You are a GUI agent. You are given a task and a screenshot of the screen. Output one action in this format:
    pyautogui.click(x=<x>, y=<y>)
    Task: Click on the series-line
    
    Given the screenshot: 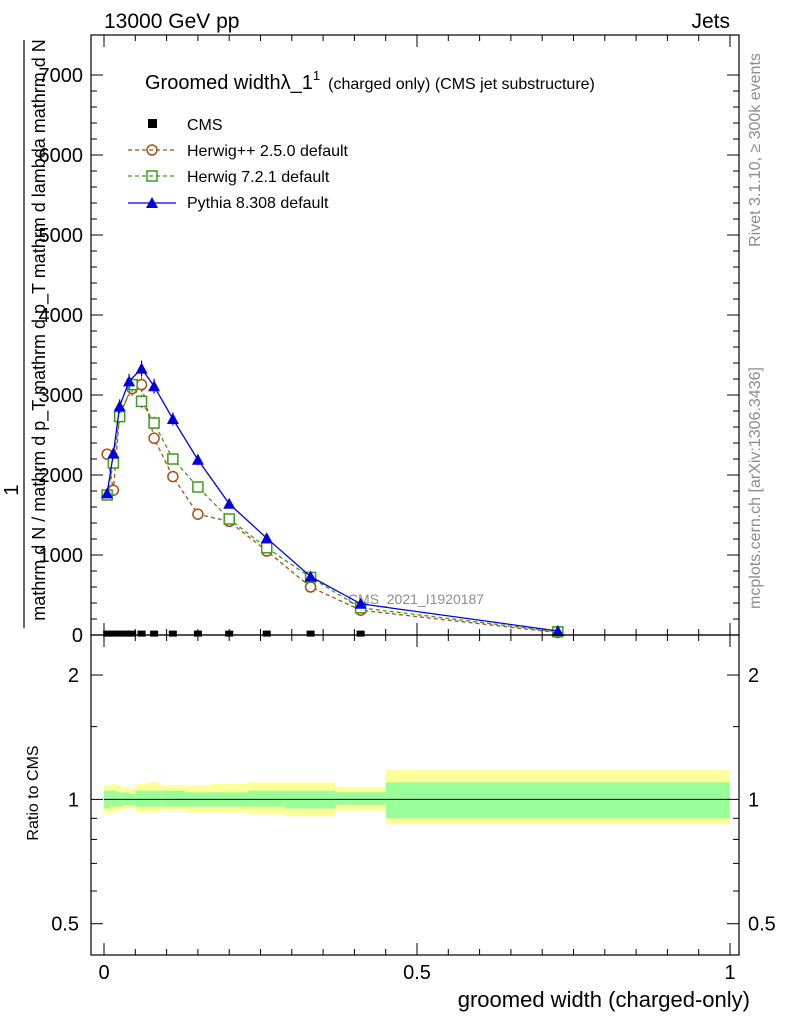 What is the action you would take?
    pyautogui.click(x=332, y=499)
    